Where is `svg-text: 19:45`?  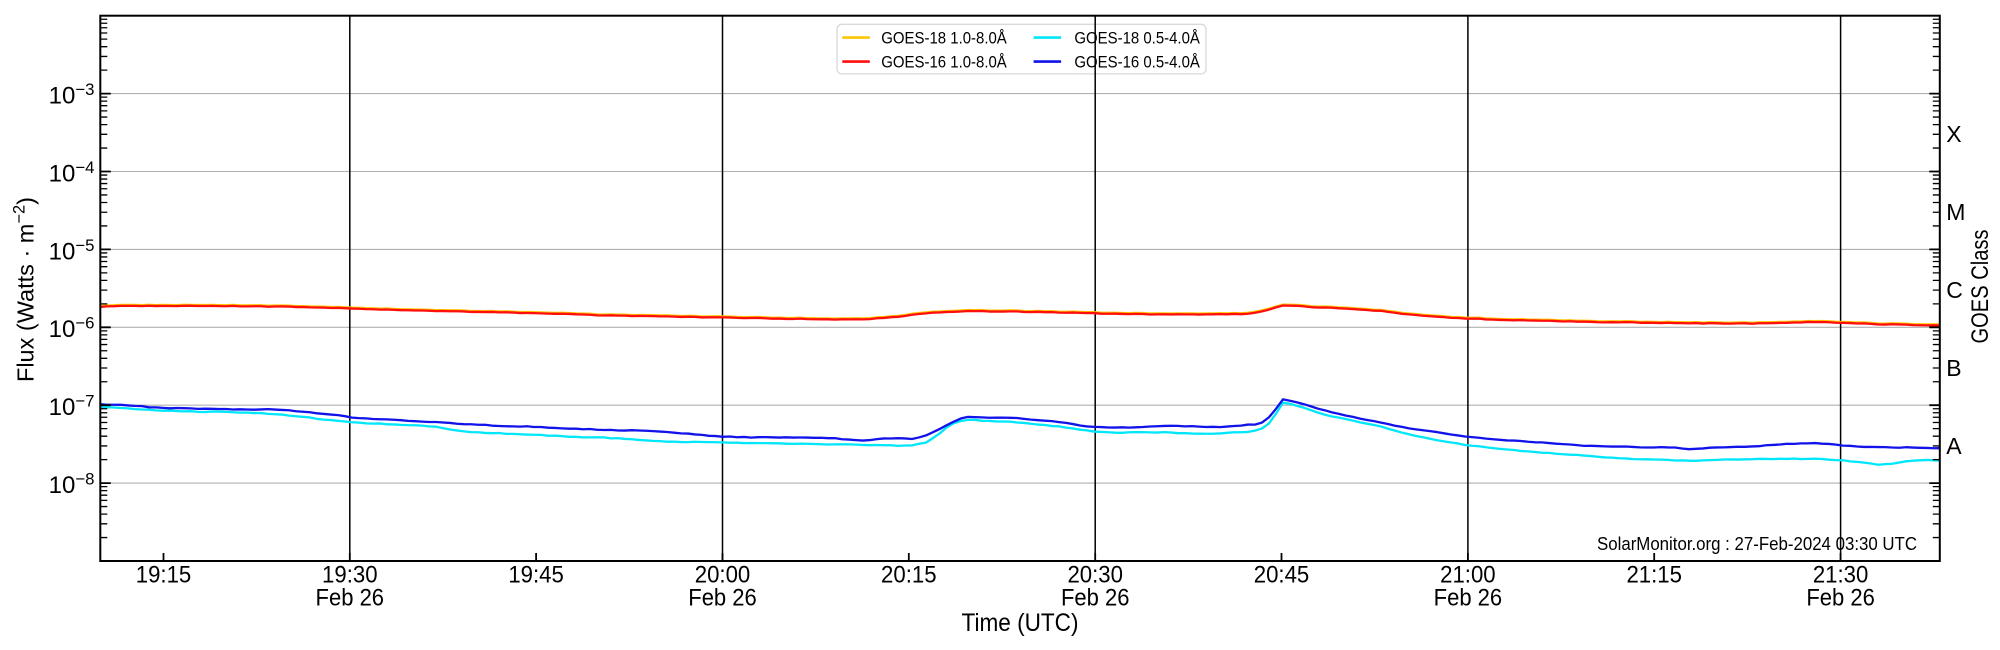 svg-text: 19:45 is located at coordinates (536, 575).